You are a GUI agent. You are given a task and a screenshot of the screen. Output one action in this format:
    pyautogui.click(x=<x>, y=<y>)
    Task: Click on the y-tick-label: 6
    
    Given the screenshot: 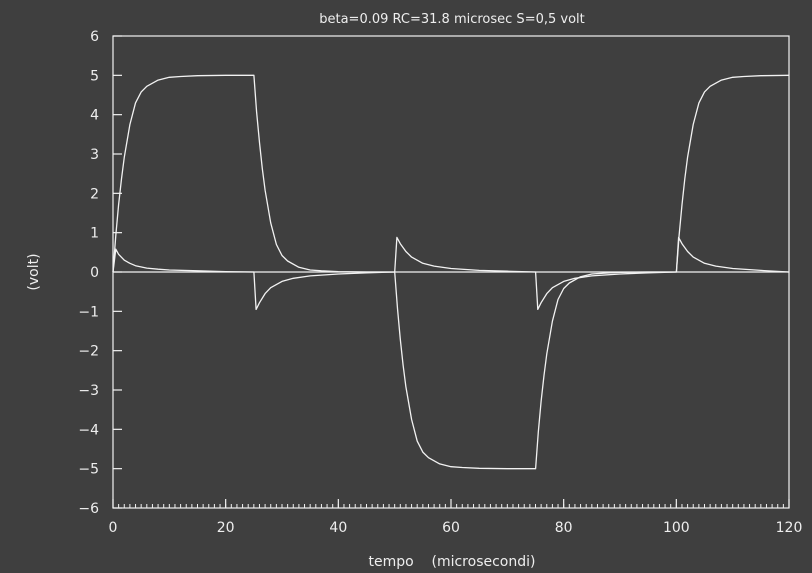 What is the action you would take?
    pyautogui.click(x=94, y=37)
    